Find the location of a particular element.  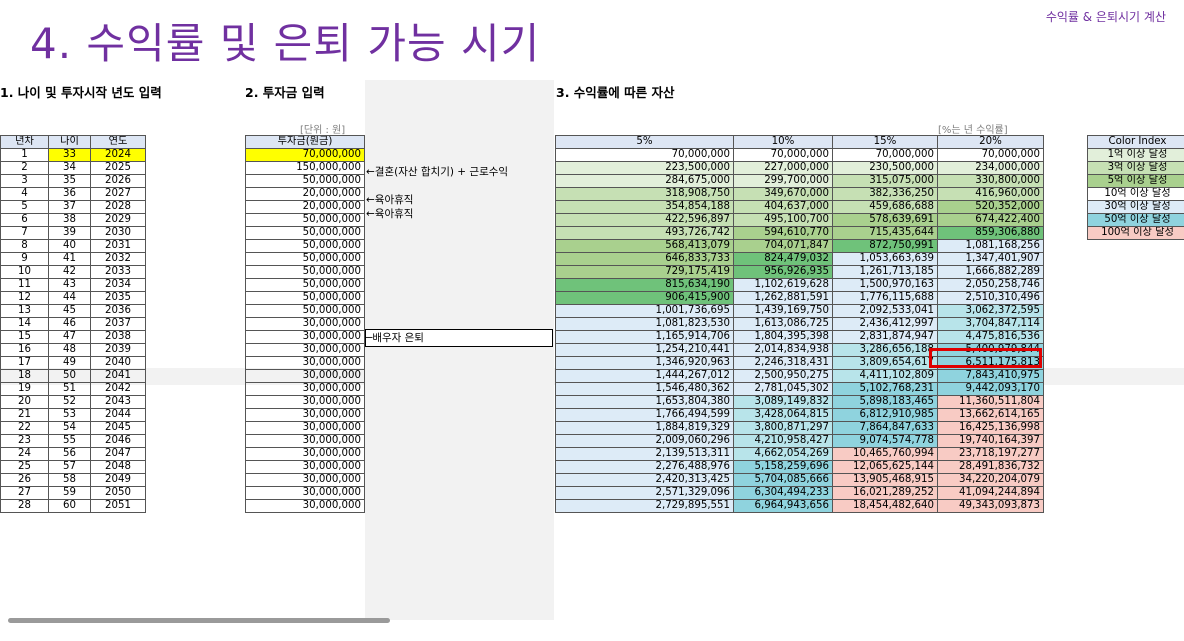

age-cell: 54 is located at coordinates (69, 428).